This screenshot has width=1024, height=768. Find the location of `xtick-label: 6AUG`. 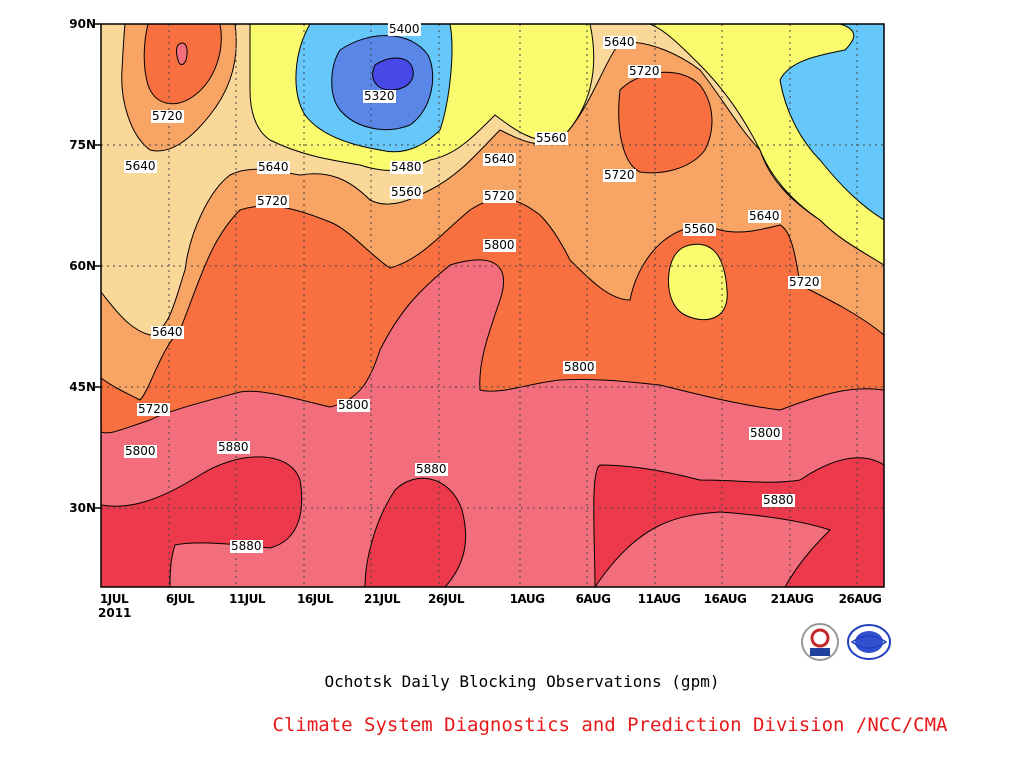

xtick-label: 6AUG is located at coordinates (593, 599).